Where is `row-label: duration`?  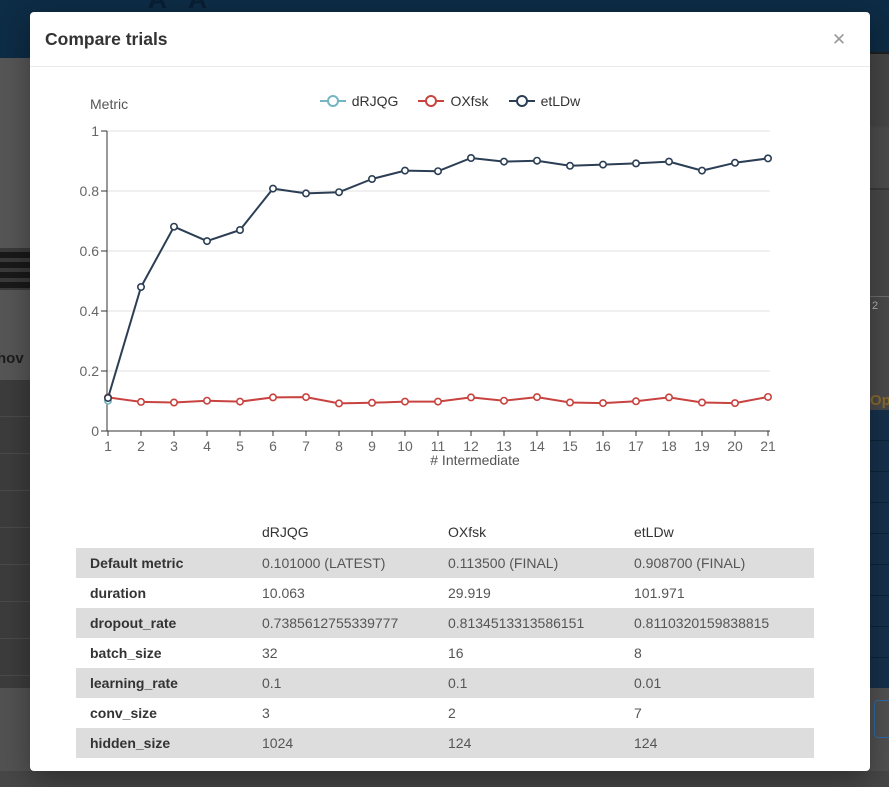 row-label: duration is located at coordinates (118, 593).